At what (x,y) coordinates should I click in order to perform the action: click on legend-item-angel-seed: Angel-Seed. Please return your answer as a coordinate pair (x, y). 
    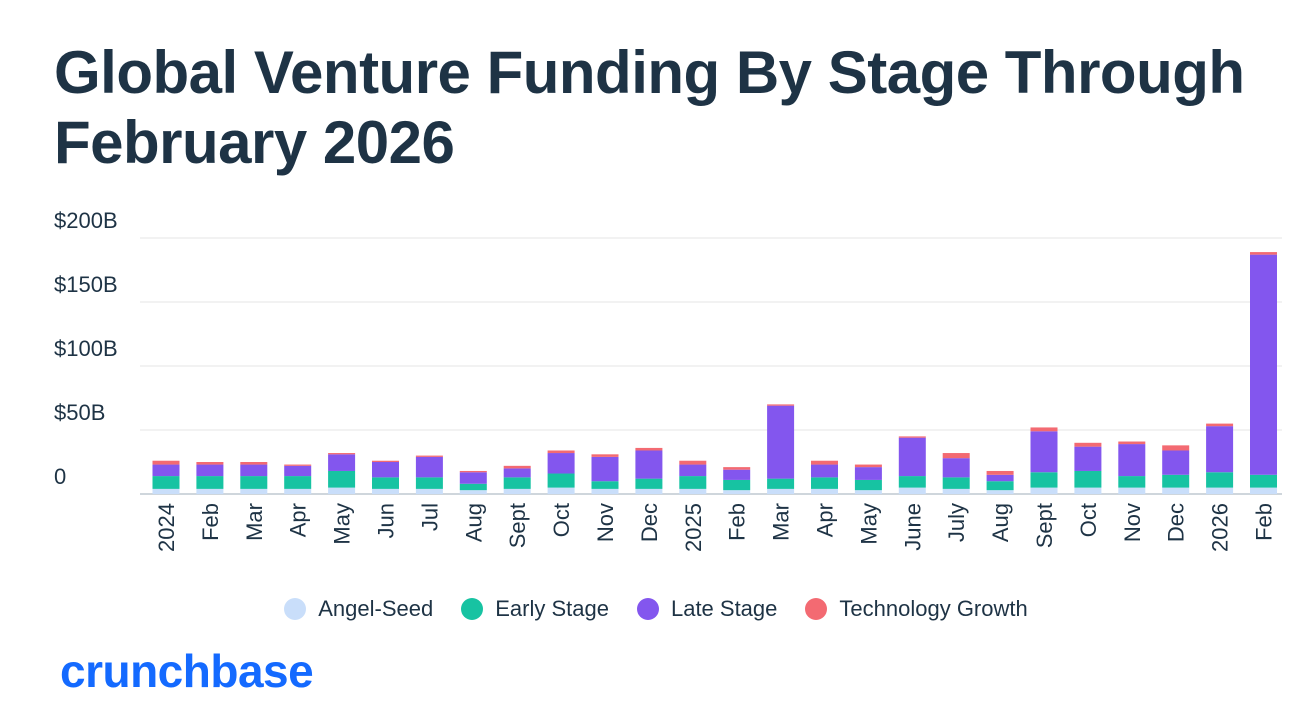
    Looking at the image, I should click on (358, 609).